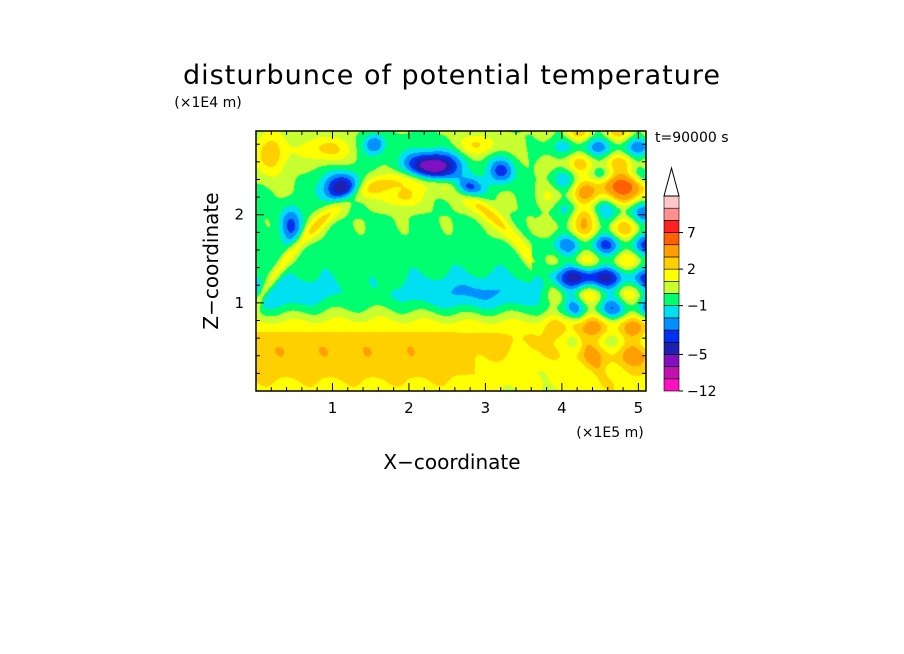 Image resolution: width=904 pixels, height=654 pixels. I want to click on y-axis-label: Z−coordinate, so click(211, 260).